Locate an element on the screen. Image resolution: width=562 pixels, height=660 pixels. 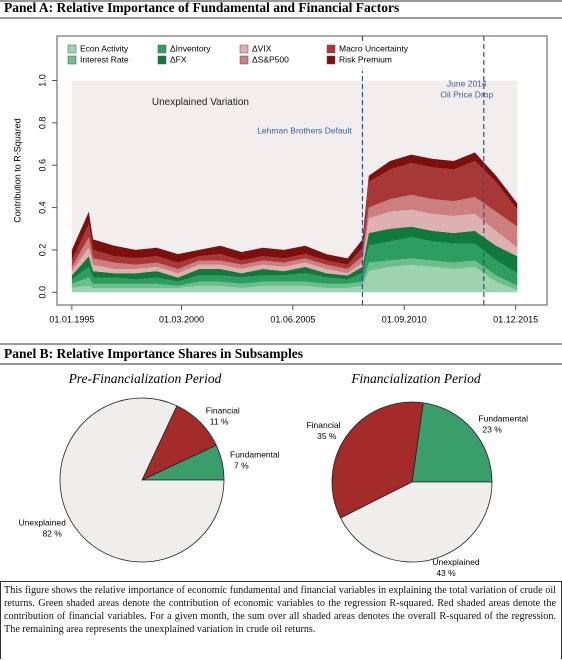
y-tick-label: 0.2 is located at coordinates (42, 250).